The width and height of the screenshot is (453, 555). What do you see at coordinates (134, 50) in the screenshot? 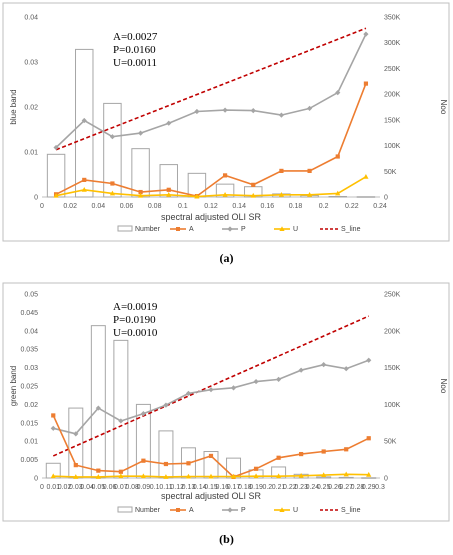
I see `stats-text: P=0.0160` at bounding box center [134, 50].